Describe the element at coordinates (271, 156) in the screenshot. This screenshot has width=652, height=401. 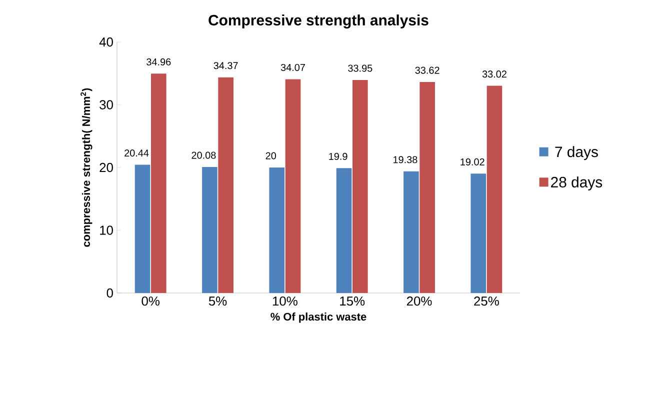
I see `data-label: 20` at that location.